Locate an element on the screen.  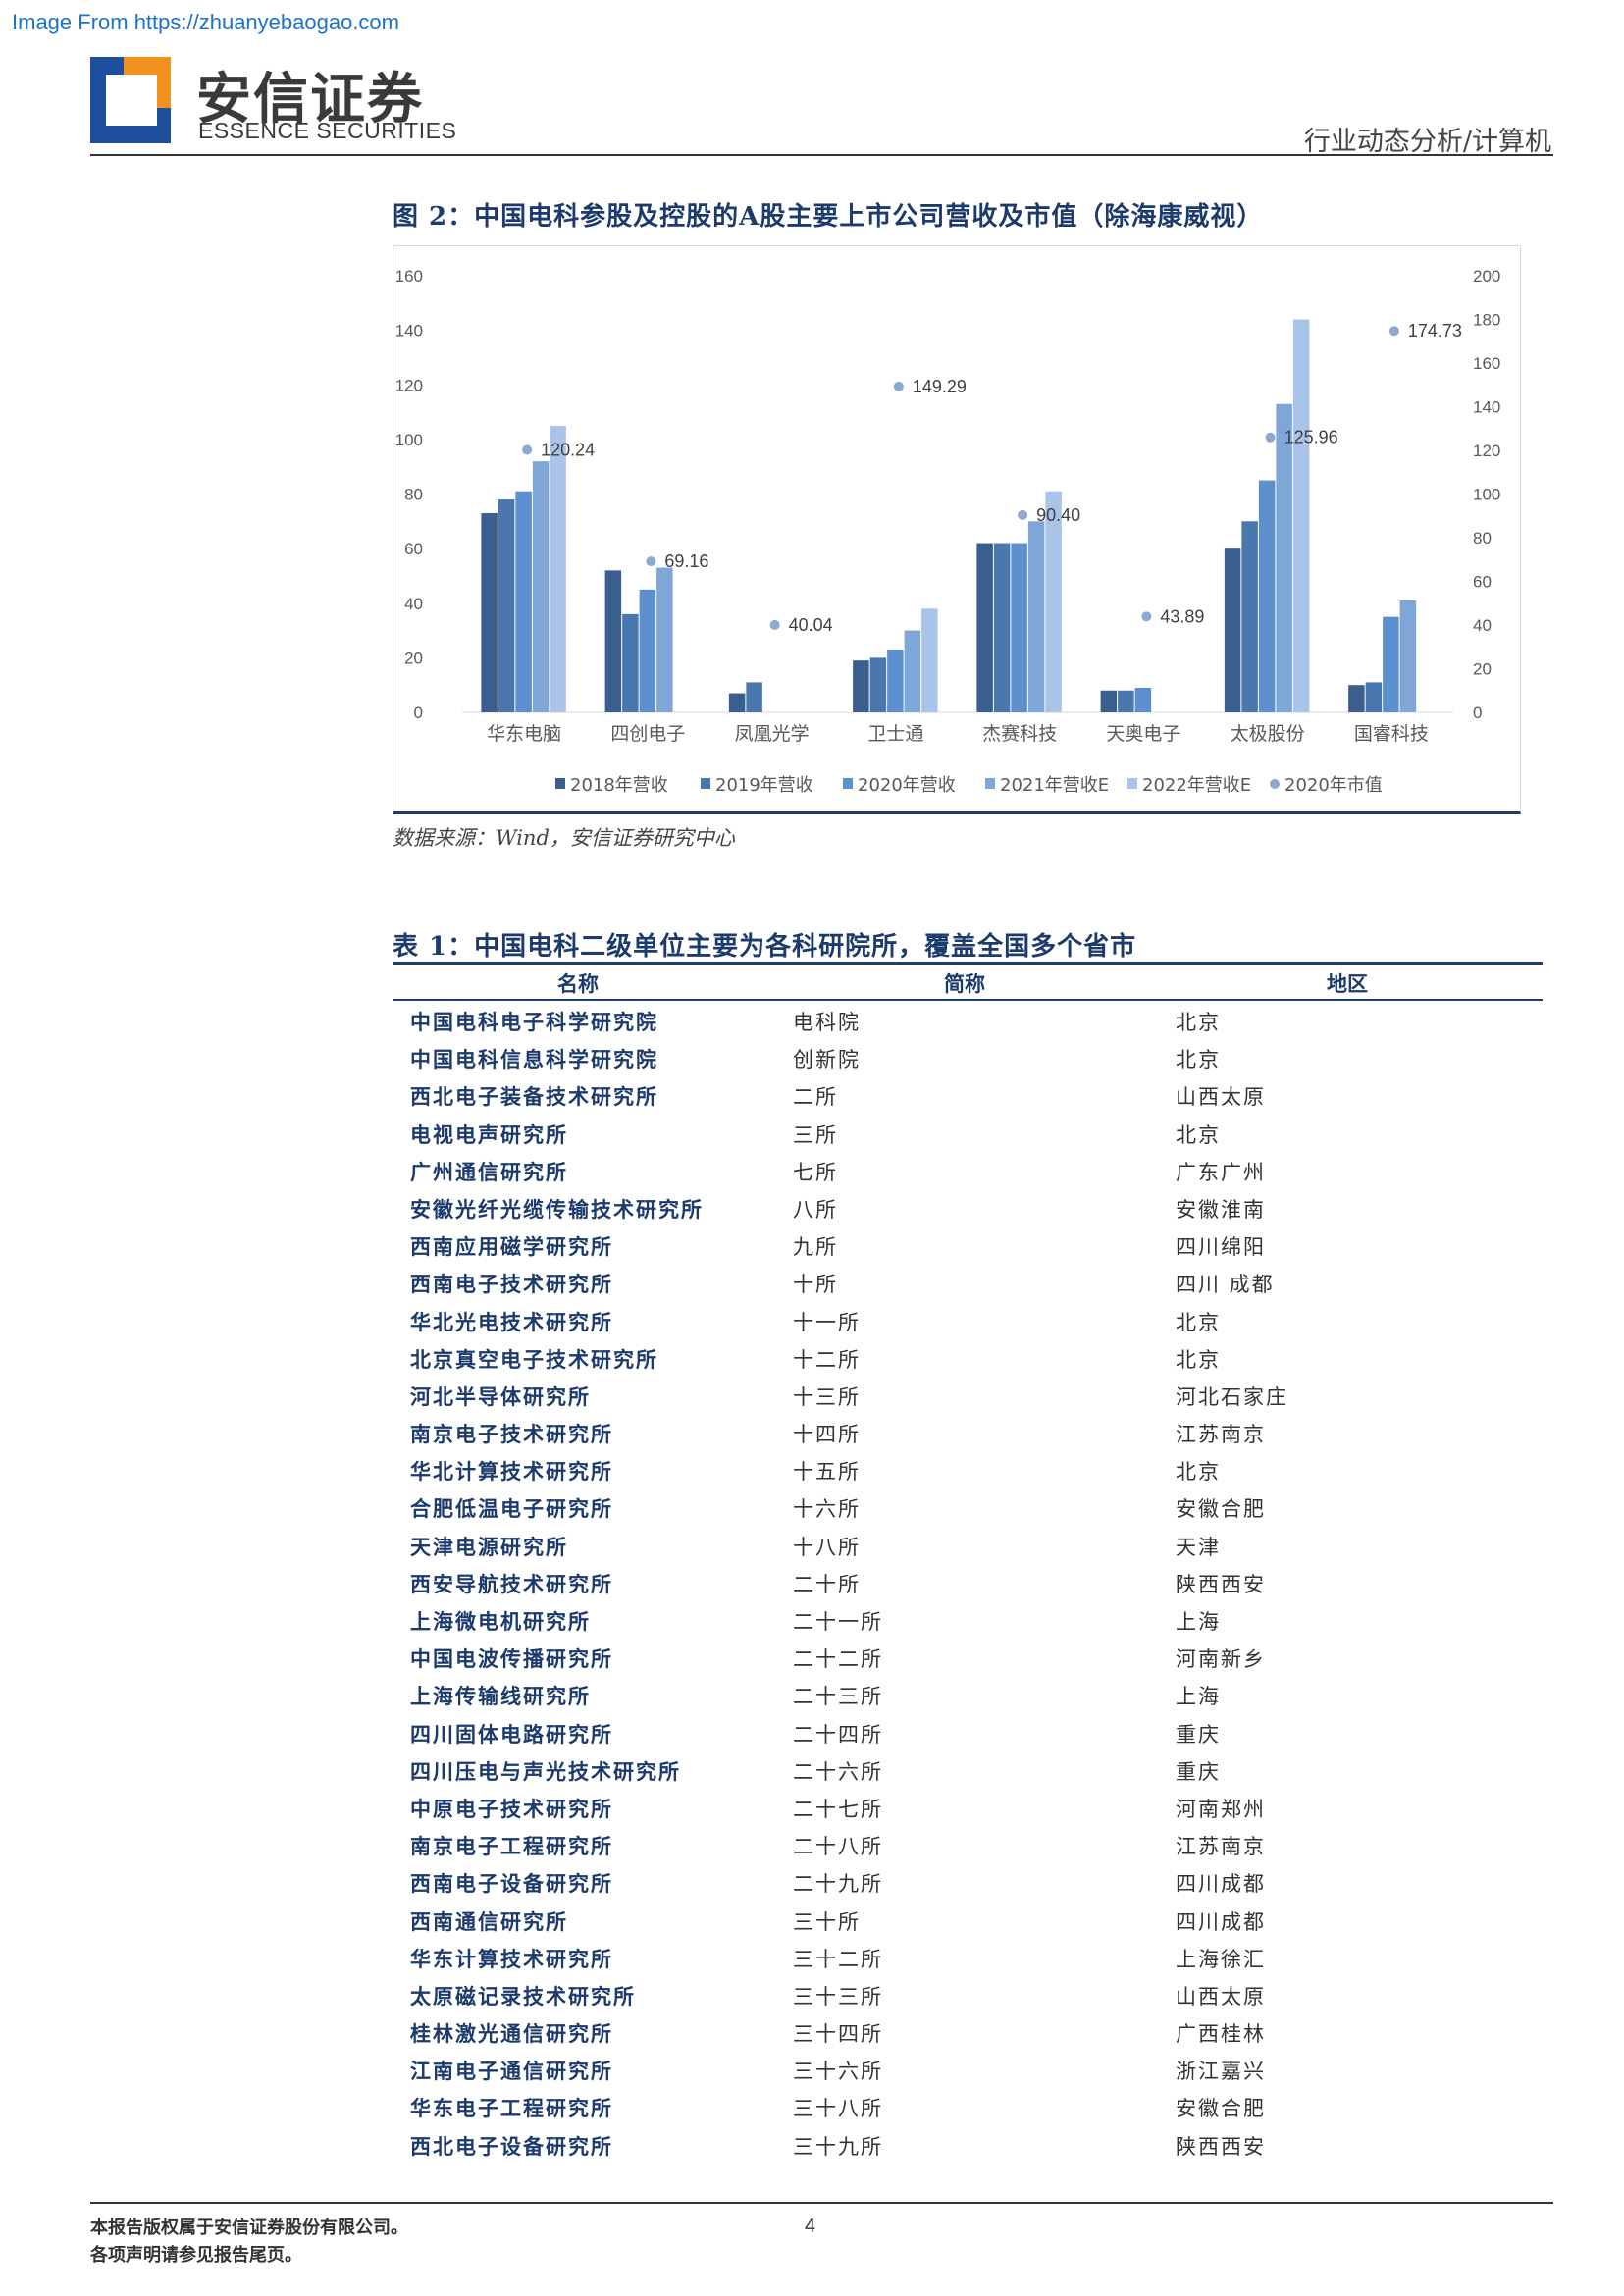
table-row: 中原电子技术研究所 二十七所 河南郑州 is located at coordinates (968, 1806).